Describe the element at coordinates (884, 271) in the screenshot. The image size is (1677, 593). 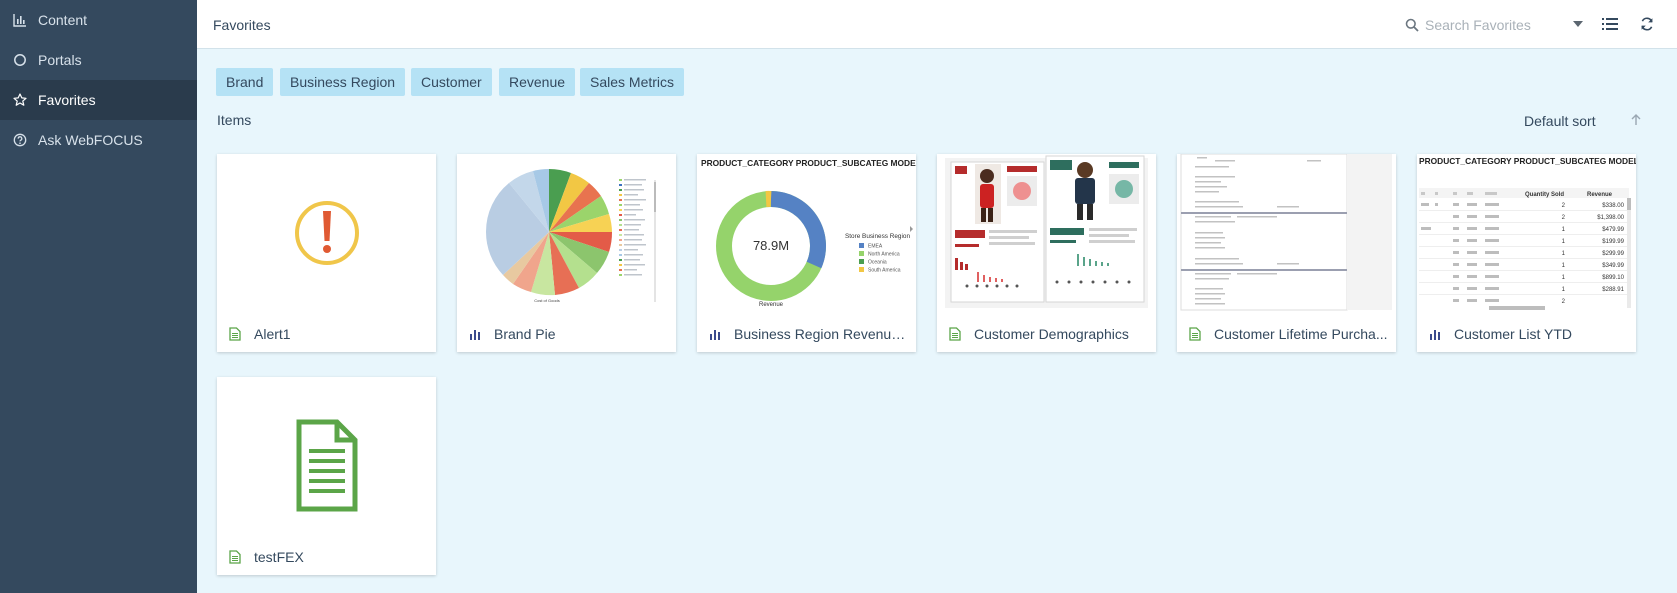
I see `thumb-legend-item: South America` at that location.